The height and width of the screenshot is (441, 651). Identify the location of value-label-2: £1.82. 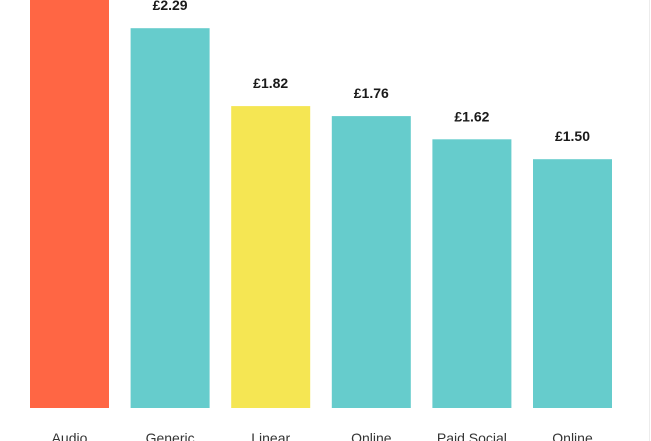
(270, 83).